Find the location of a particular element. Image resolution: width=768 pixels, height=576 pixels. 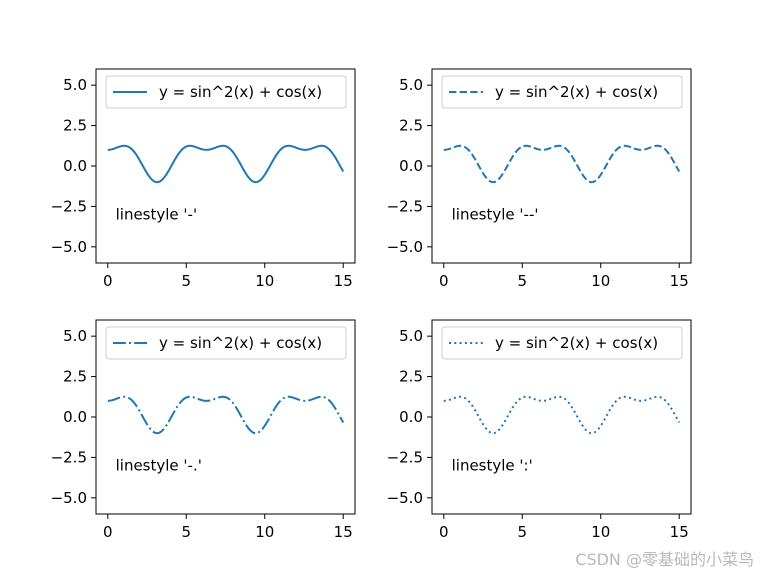

linestyle-annotation: linestyle '--' is located at coordinates (495, 215).